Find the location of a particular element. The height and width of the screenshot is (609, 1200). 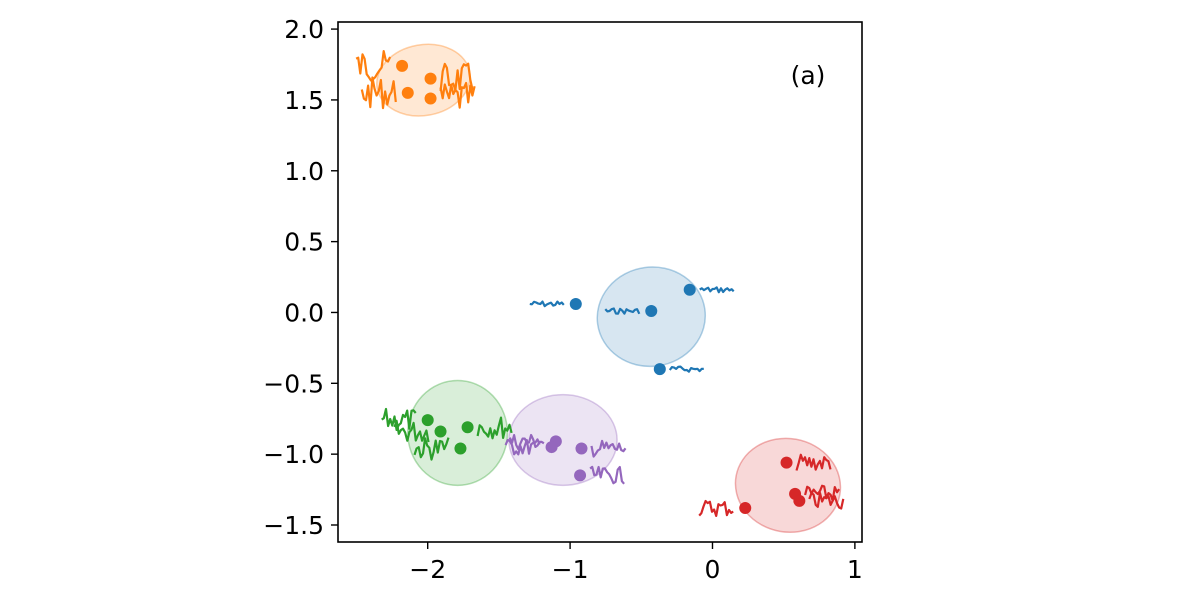

y-tick-label: 0.5 is located at coordinates (304, 242).